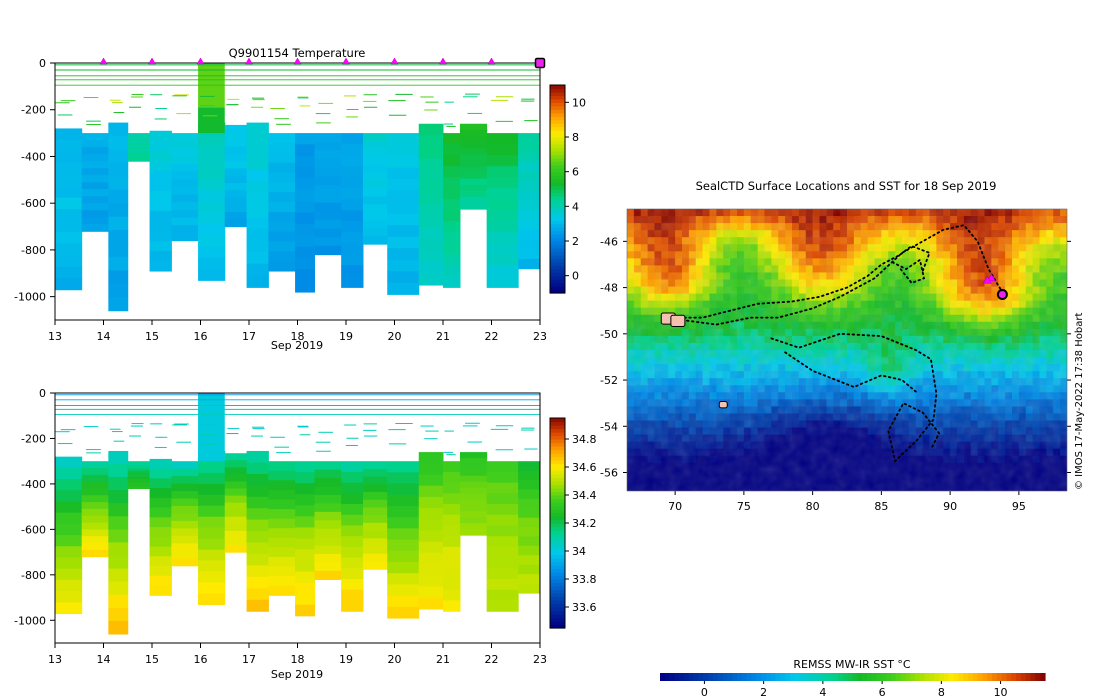 Image resolution: width=1100 pixels, height=700 pixels. I want to click on x-tick-label: 22, so click(492, 659).